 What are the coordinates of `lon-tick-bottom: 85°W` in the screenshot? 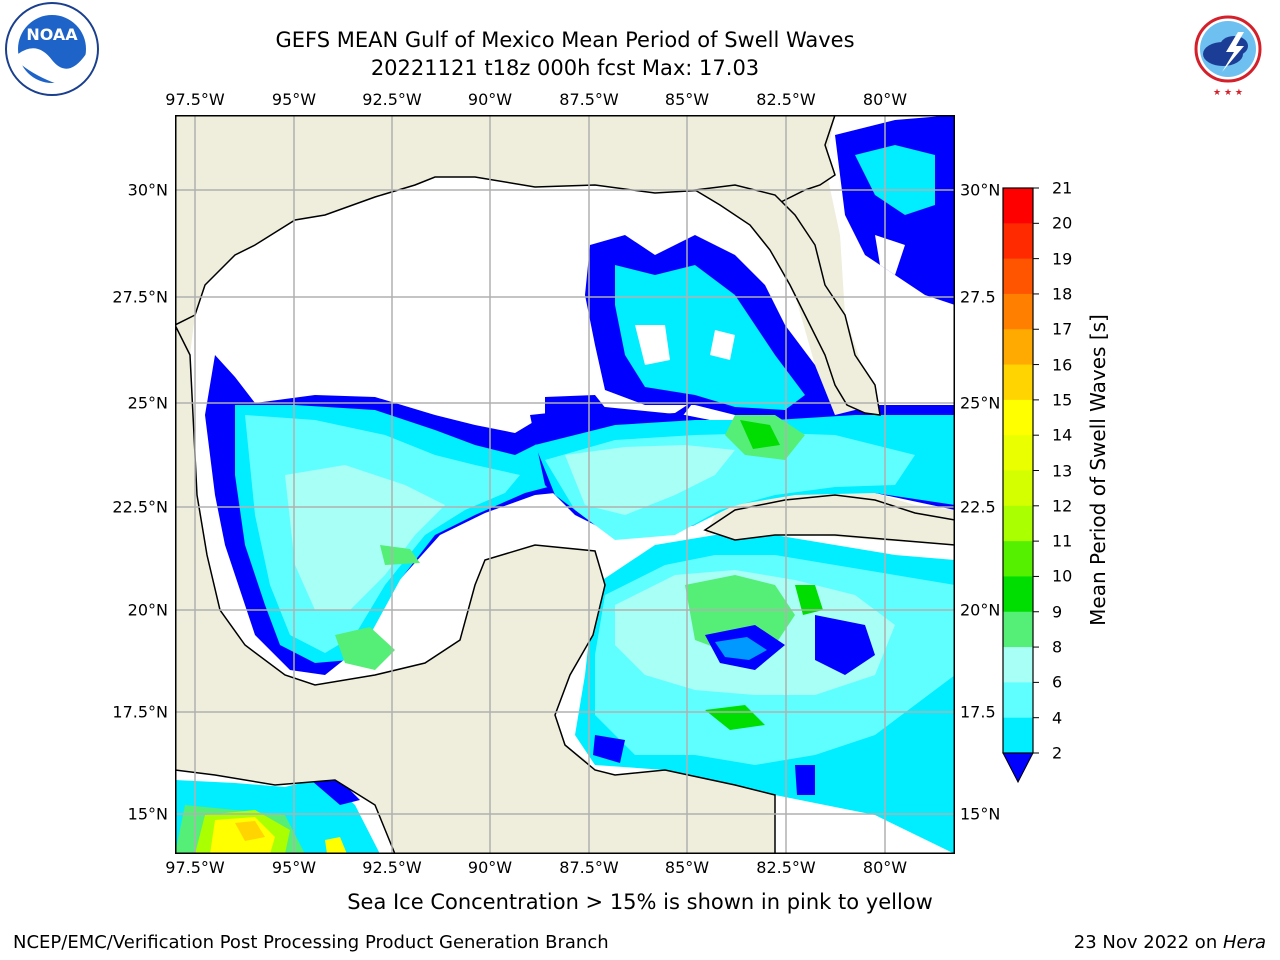 It's located at (687, 867).